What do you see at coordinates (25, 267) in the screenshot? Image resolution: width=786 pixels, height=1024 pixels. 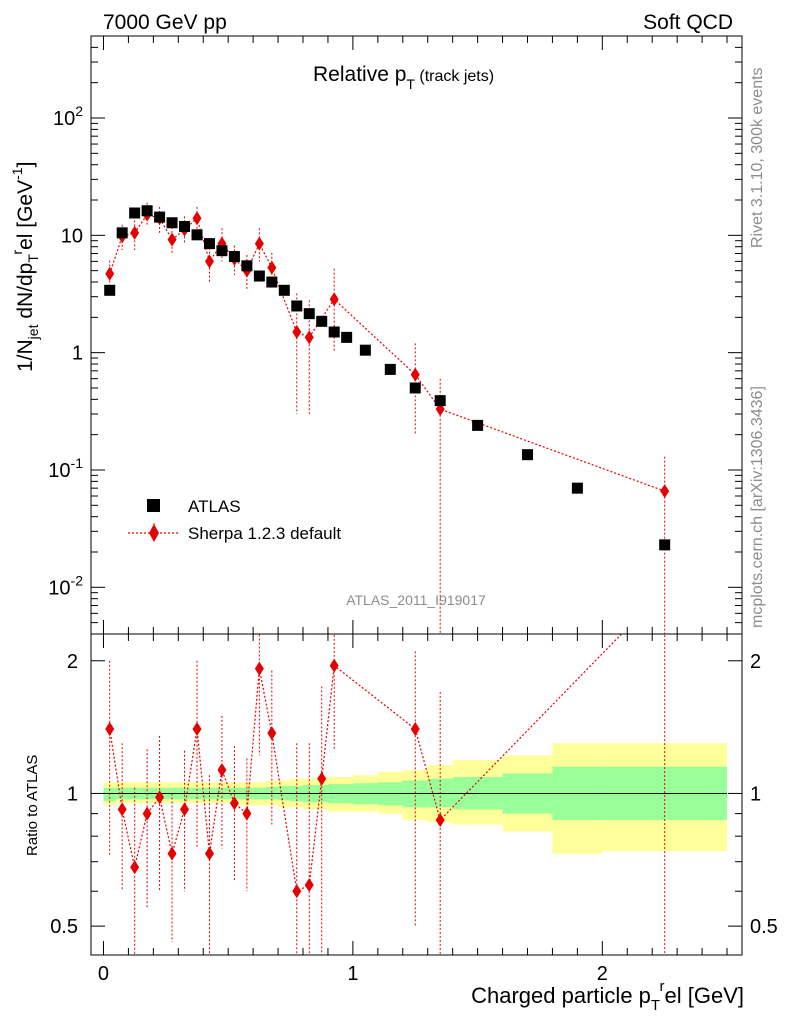 I see `y-axis-label: 1/Njet dN/dpTrel [GeV-1]` at bounding box center [25, 267].